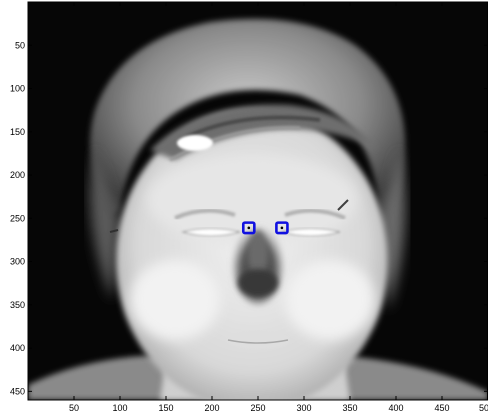  Describe the element at coordinates (441, 408) in the screenshot. I see `x-tick-label: 450` at that location.